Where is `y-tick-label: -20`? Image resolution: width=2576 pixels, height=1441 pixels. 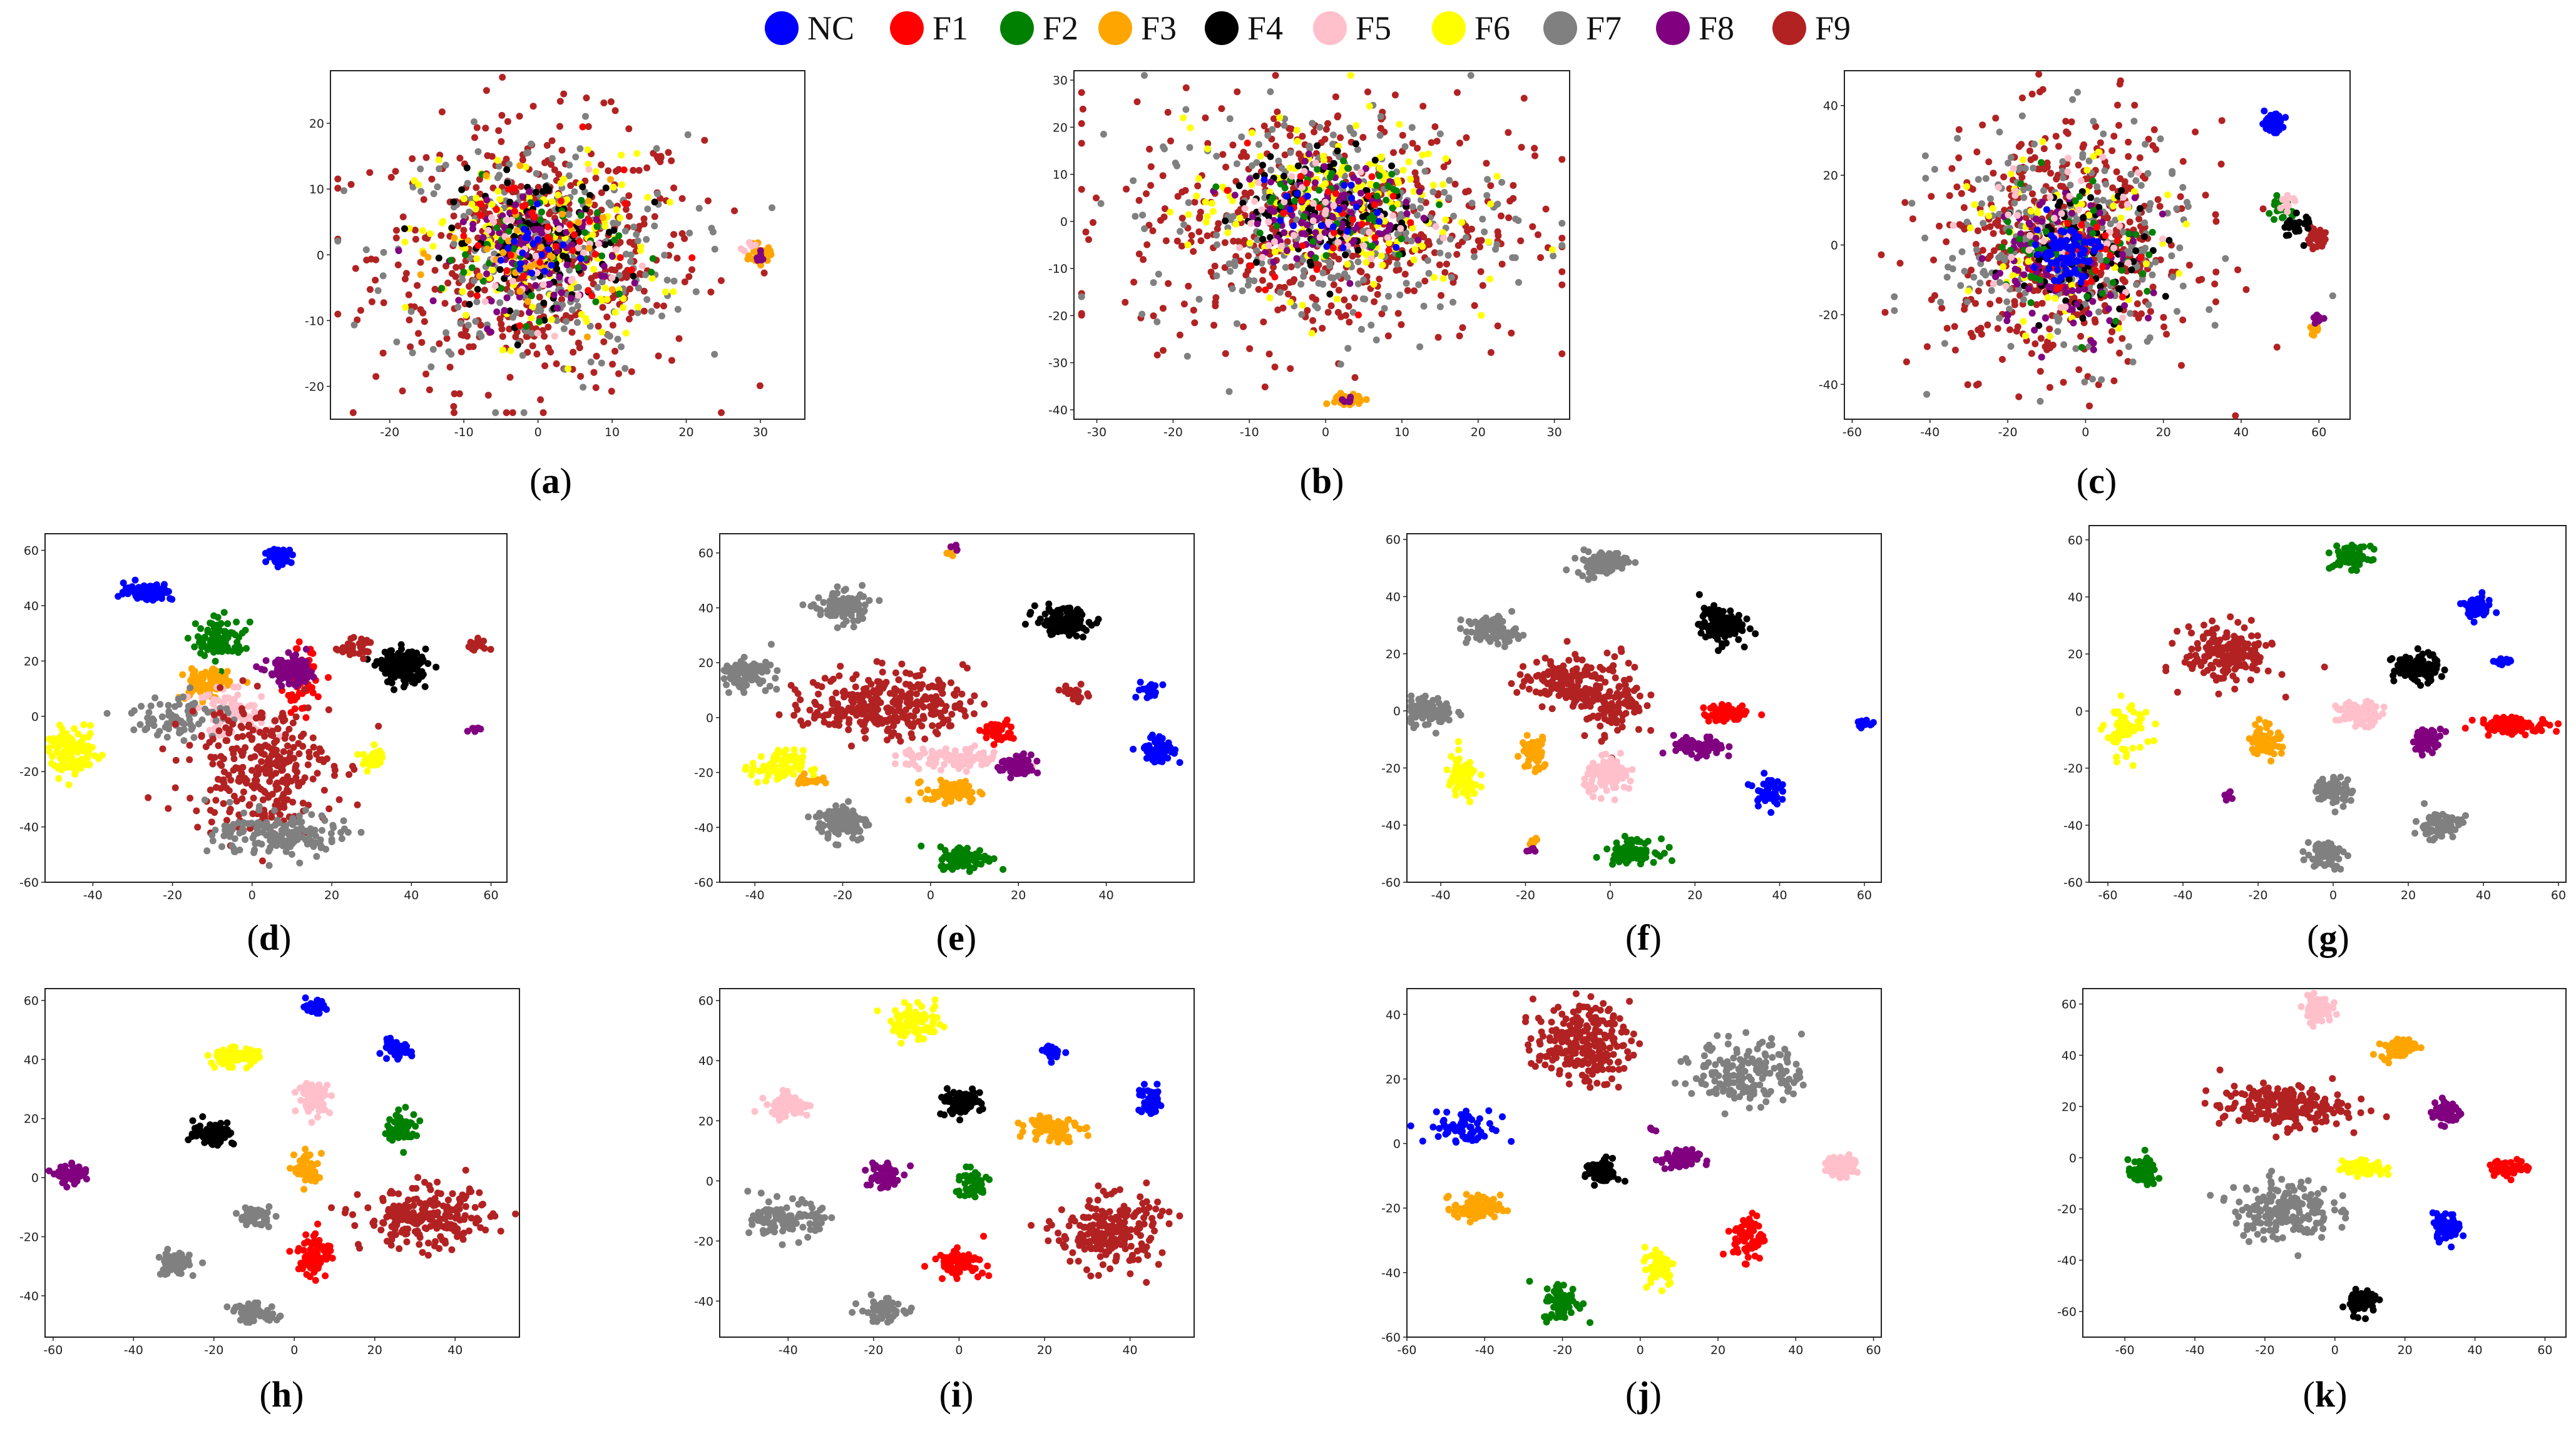
y-tick-label: -20 is located at coordinates (1828, 315).